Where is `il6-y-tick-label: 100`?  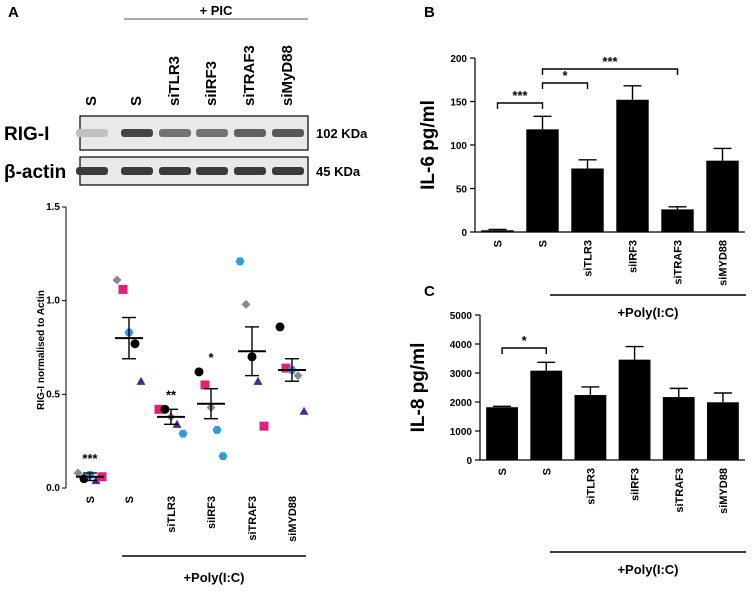
il6-y-tick-label: 100 is located at coordinates (458, 146).